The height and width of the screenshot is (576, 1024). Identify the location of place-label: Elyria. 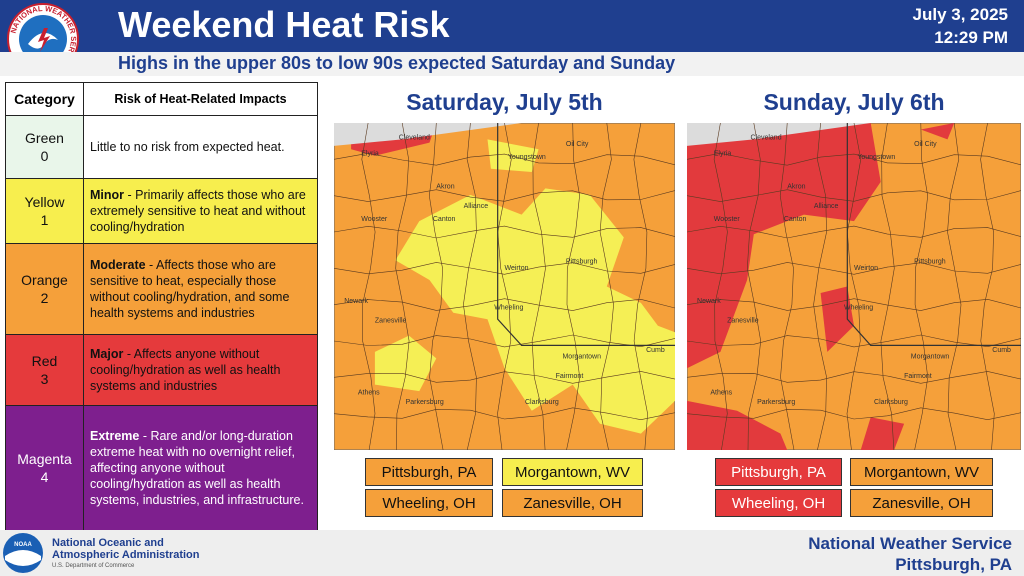
(723, 154).